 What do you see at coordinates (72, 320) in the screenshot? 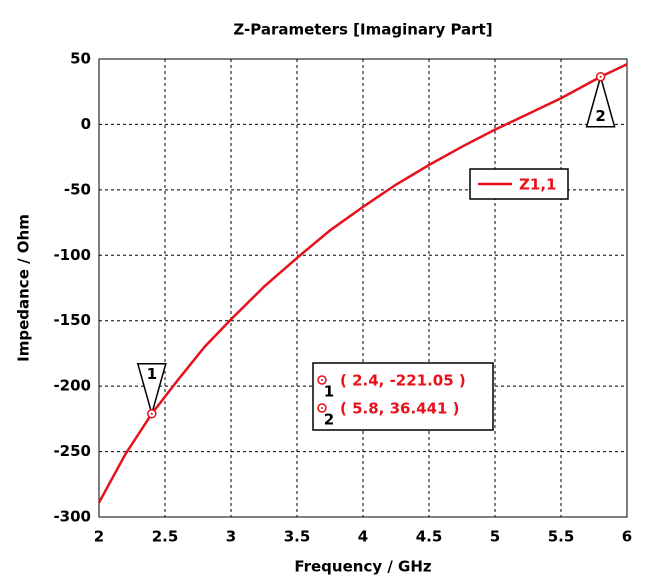
I see `y-tick-label: -150` at bounding box center [72, 320].